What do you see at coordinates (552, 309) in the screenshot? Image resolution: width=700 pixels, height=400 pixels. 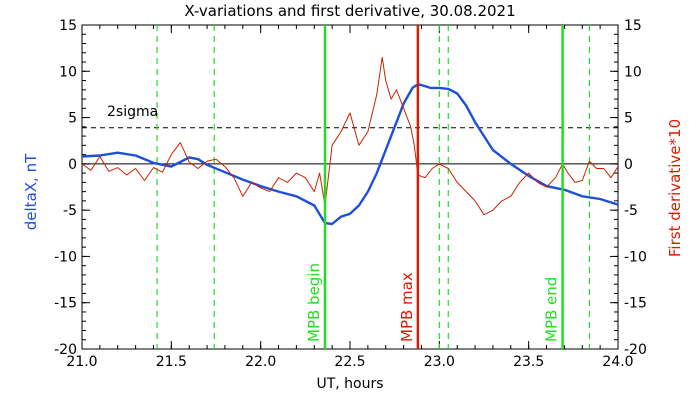 I see `event-label: MPB end` at bounding box center [552, 309].